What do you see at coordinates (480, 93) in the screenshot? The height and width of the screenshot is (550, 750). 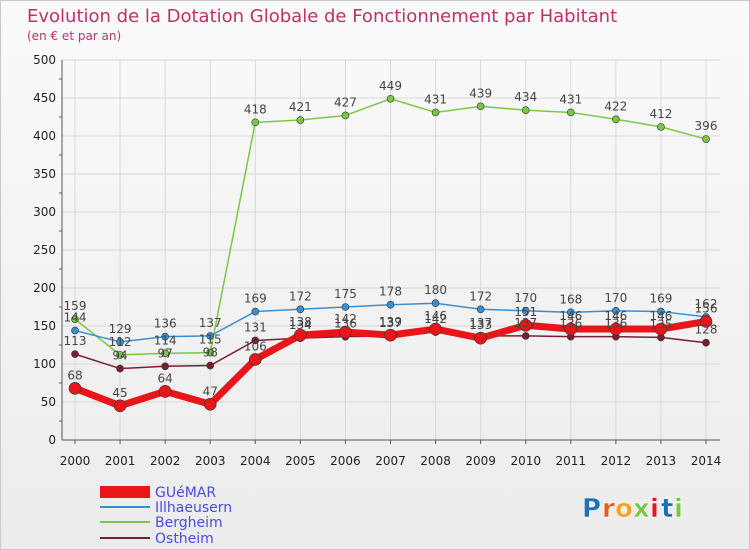 I see `data-label: 439` at bounding box center [480, 93].